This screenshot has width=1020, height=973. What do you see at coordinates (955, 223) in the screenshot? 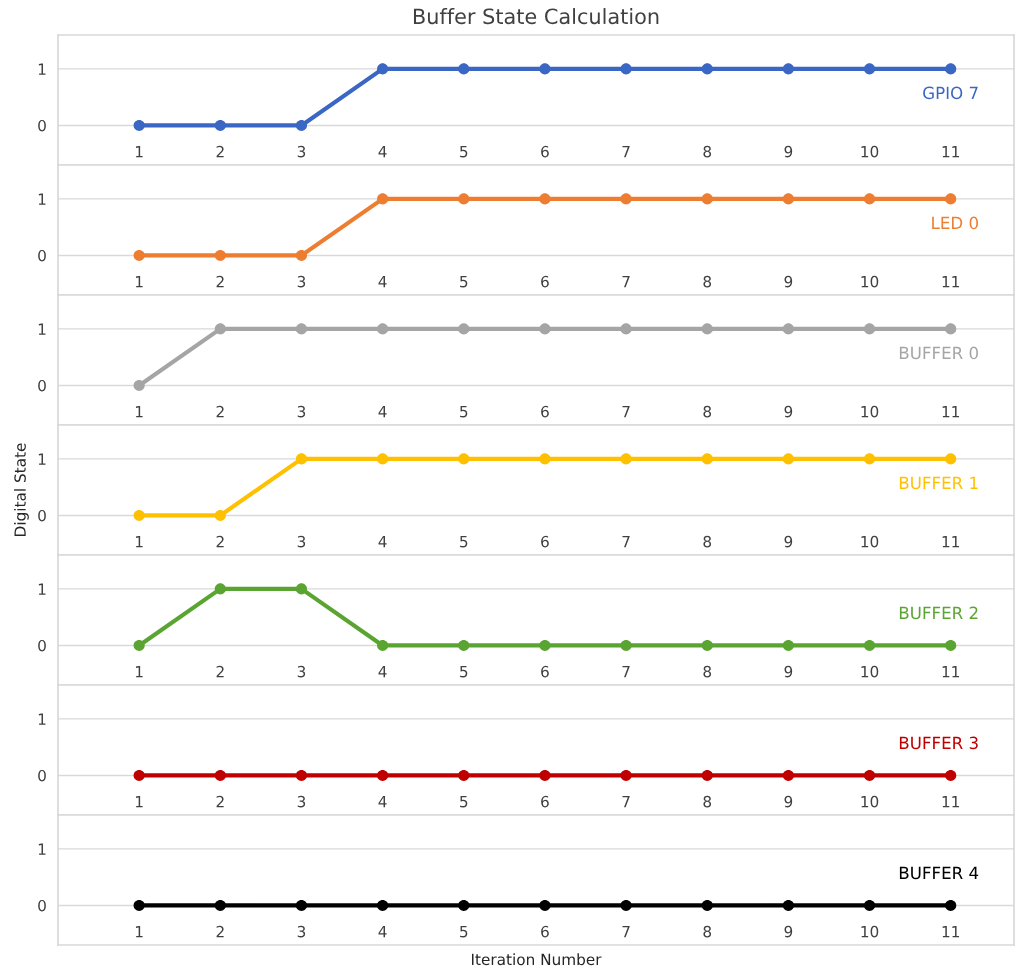
I see `series-label: LED 0` at bounding box center [955, 223].